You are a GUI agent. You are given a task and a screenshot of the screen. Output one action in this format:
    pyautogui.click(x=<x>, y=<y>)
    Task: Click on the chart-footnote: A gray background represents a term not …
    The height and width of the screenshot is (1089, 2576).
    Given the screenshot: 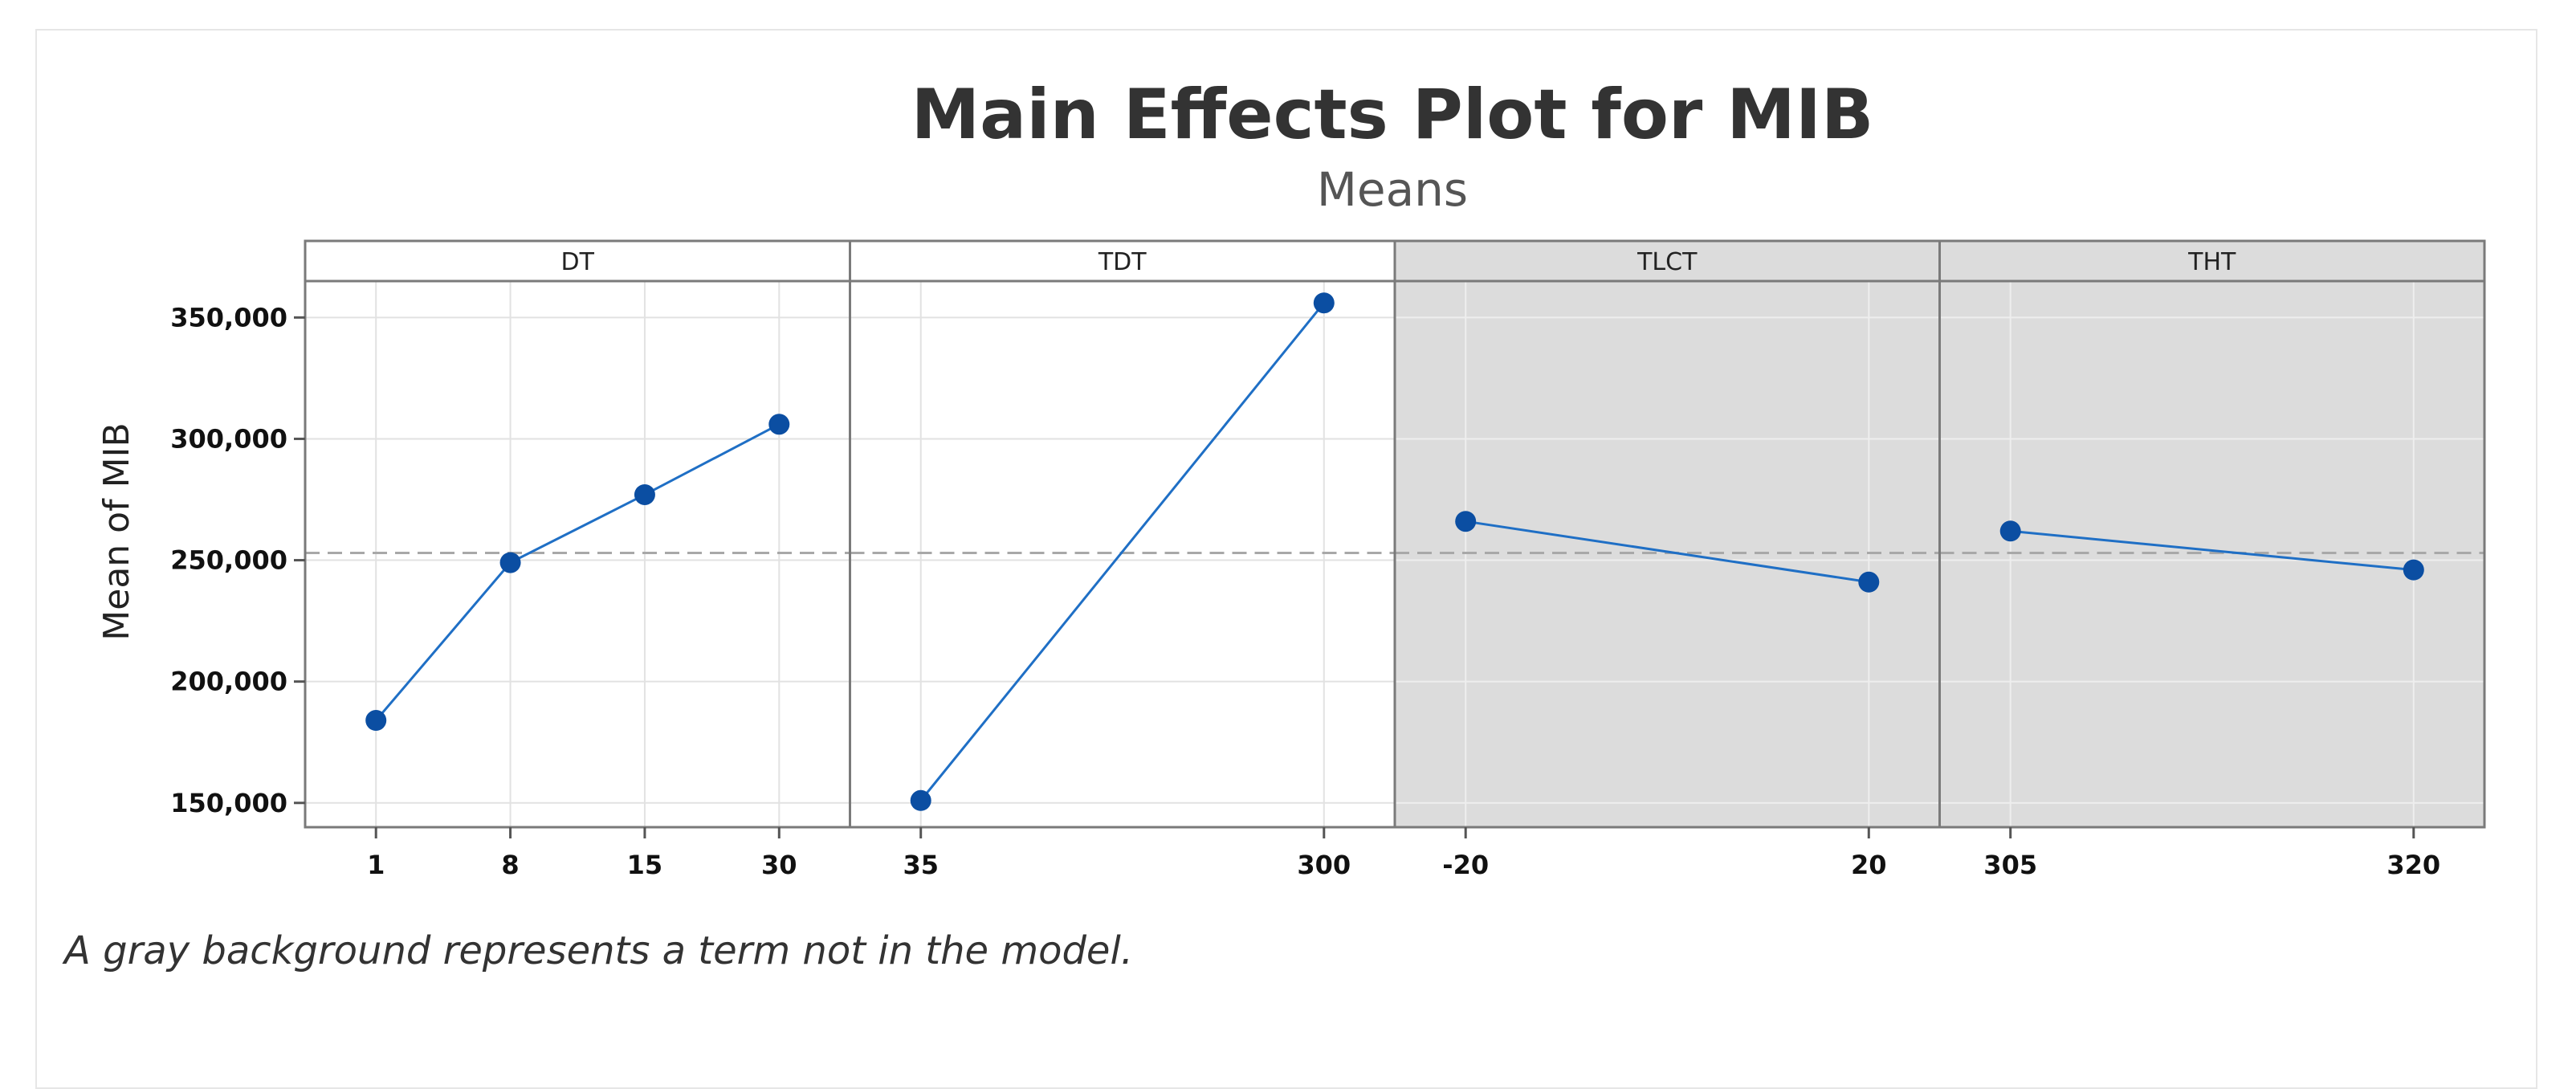 What is the action you would take?
    pyautogui.click(x=597, y=950)
    